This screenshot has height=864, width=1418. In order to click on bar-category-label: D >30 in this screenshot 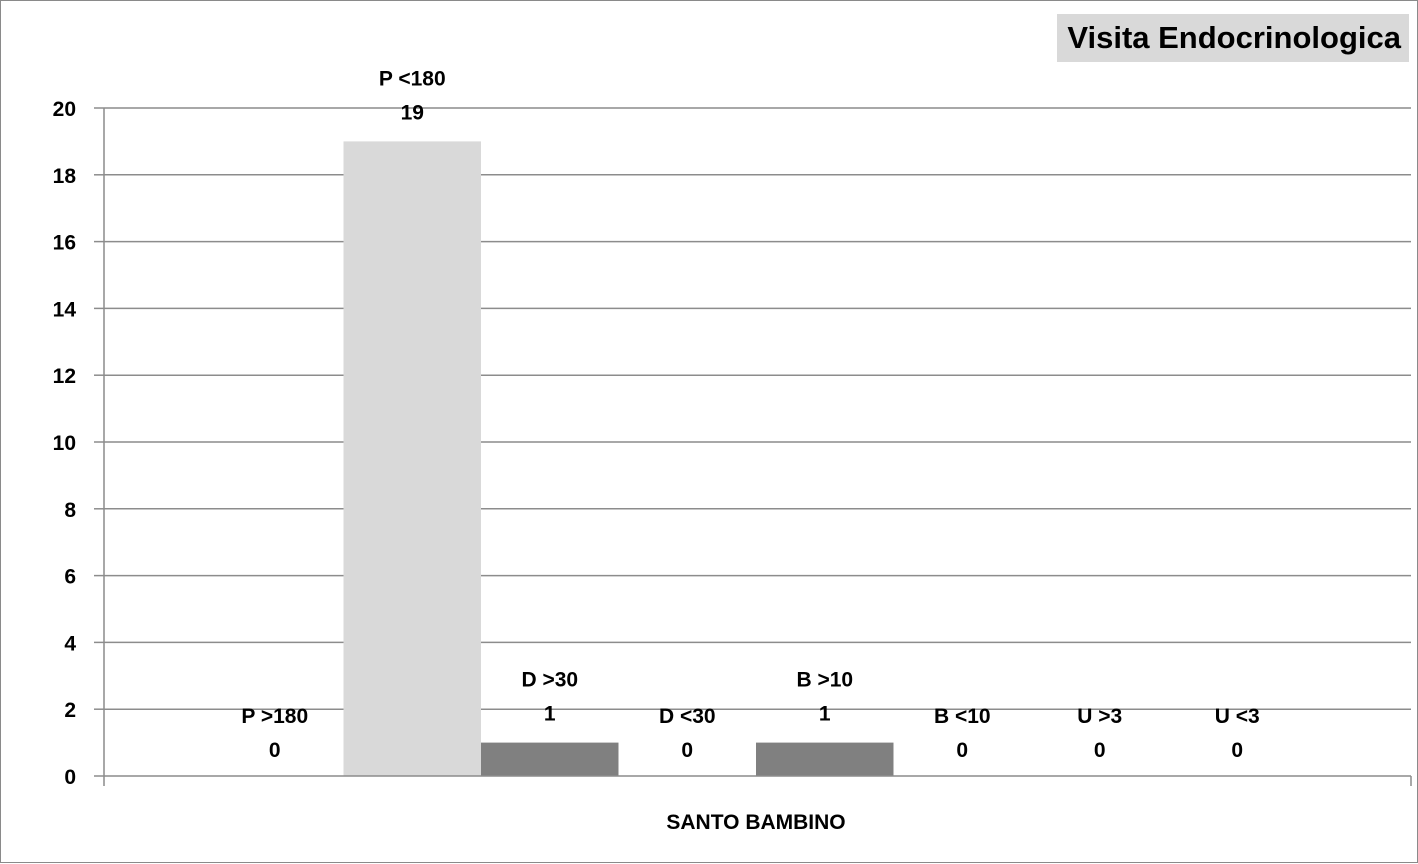, I will do `click(549, 680)`.